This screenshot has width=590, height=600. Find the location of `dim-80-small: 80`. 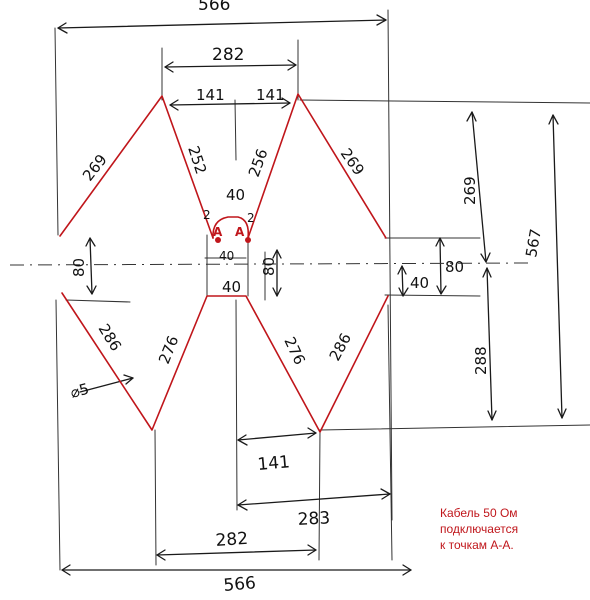

dim-80-small: 80 is located at coordinates (269, 266).